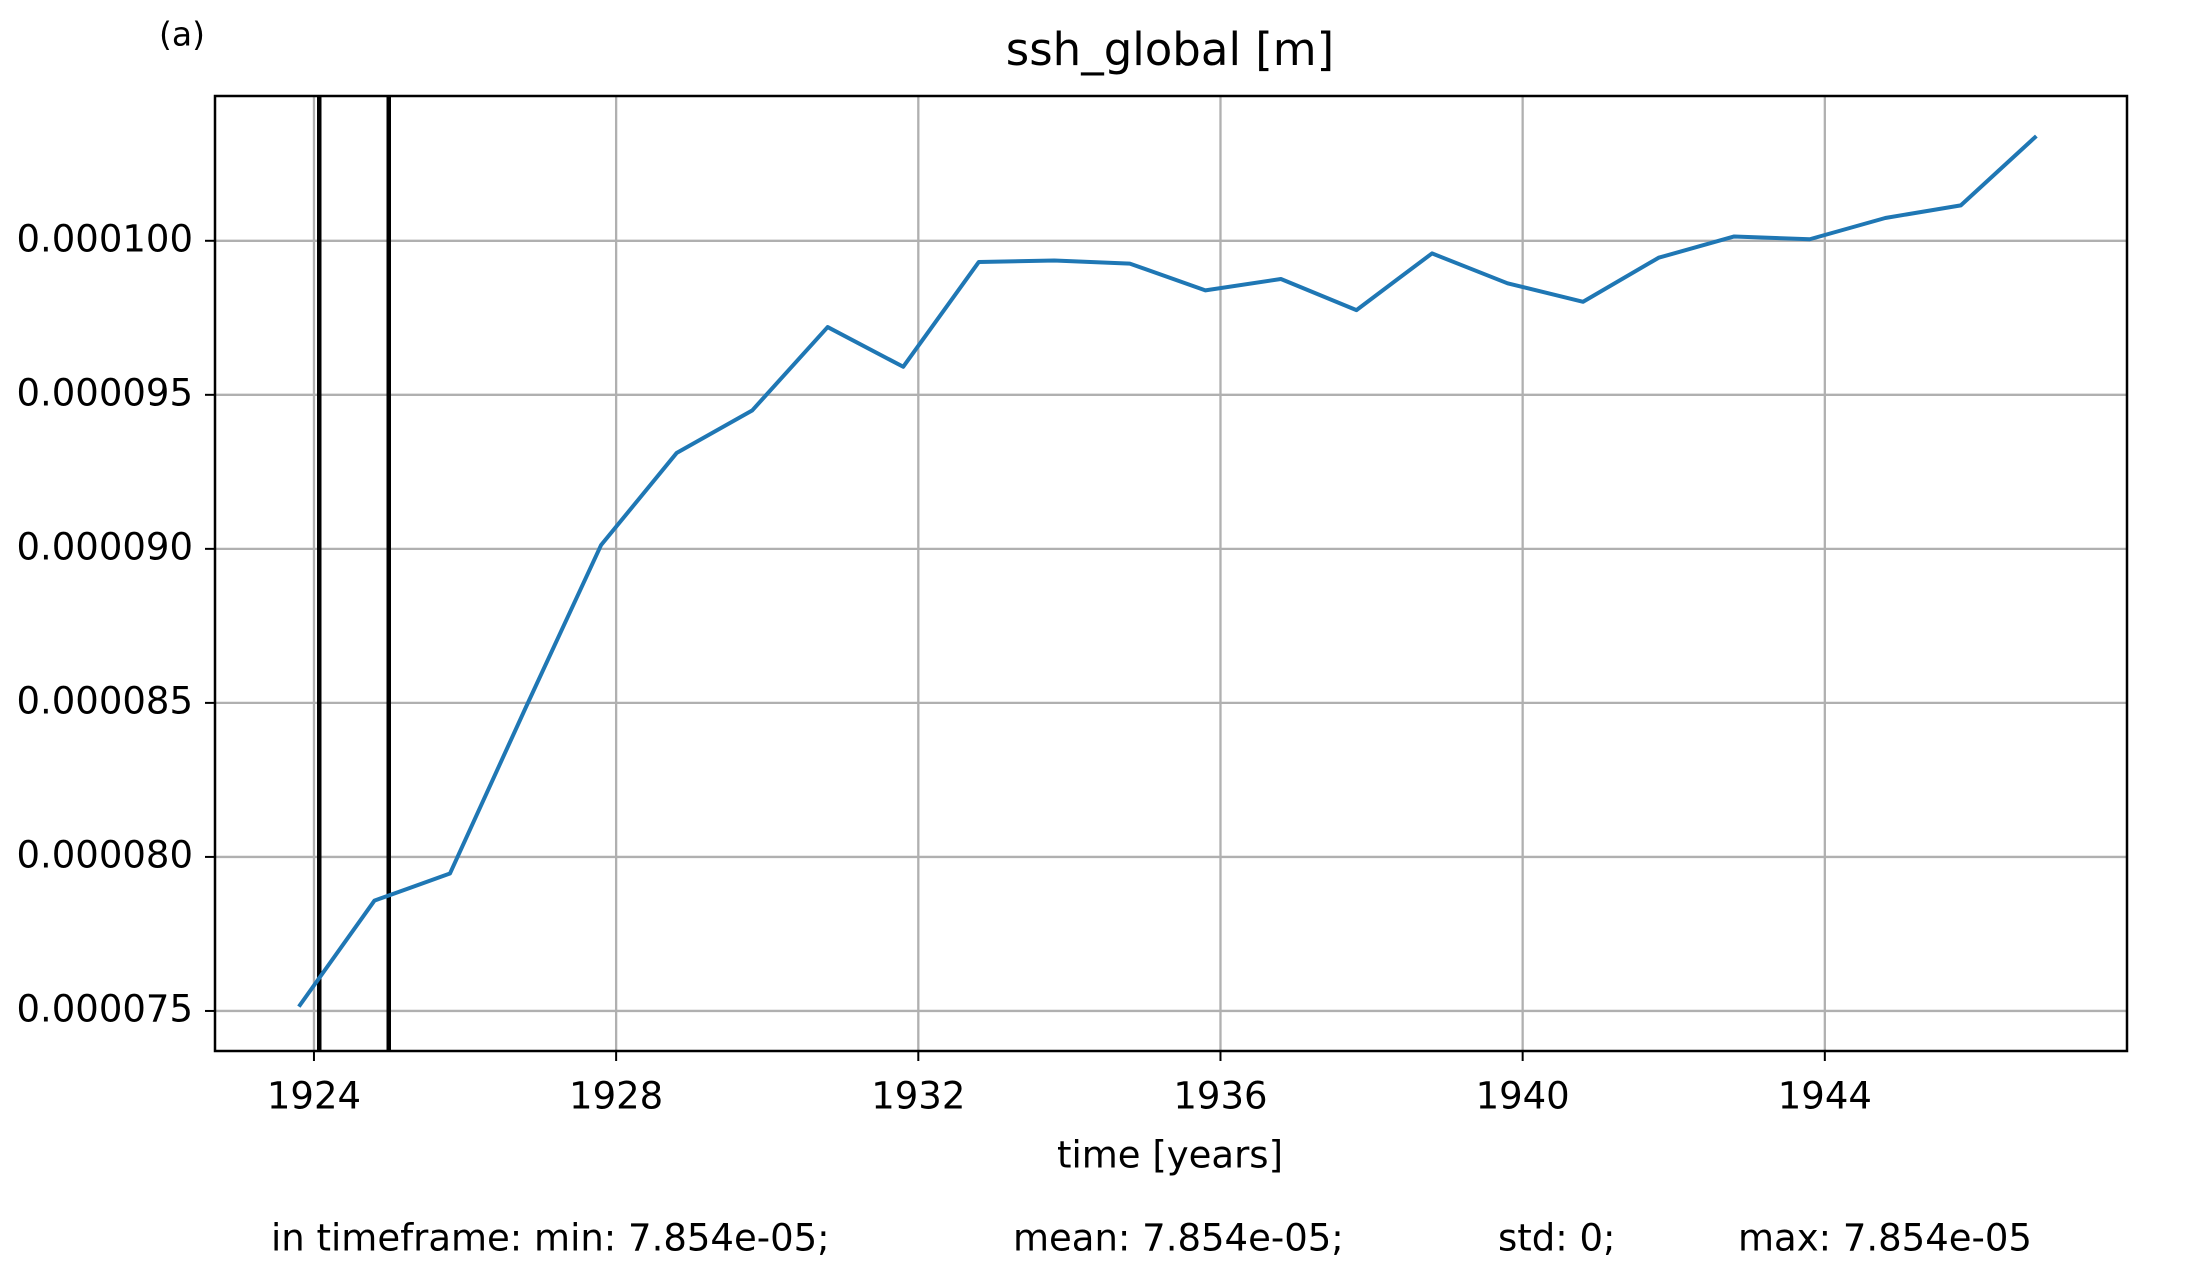  Describe the element at coordinates (104, 392) in the screenshot. I see `y-tick-label: 0.000095` at that location.